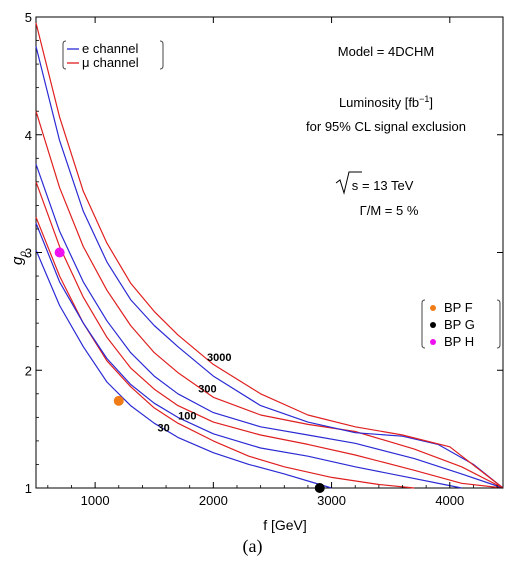 This screenshot has height=583, width=505. Describe the element at coordinates (386, 126) in the screenshot. I see `exclusion-annotation: for 95% CL signal exclusion` at that location.